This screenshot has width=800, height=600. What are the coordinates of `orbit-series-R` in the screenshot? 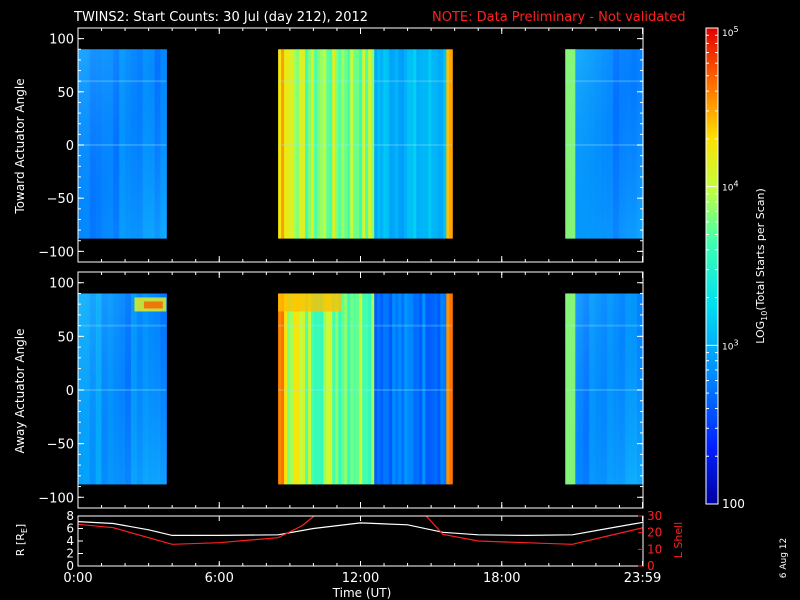 It's located at (360, 529).